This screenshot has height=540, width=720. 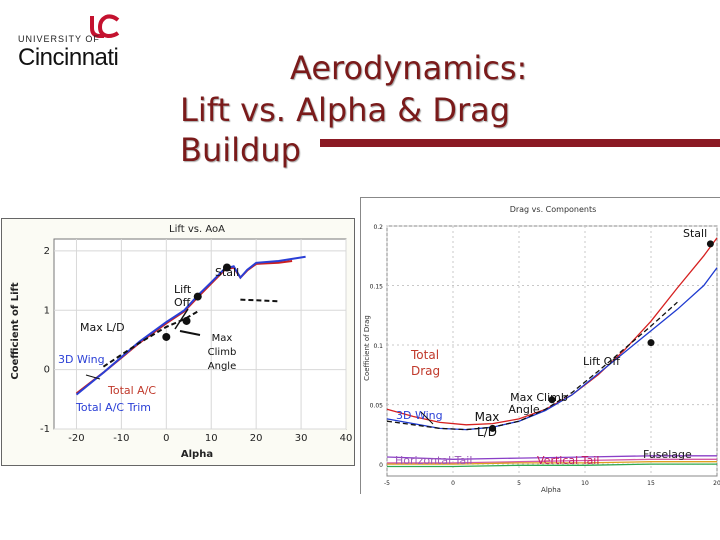 I want to click on logo-cincinnati: Cincinnati, so click(x=68, y=57).